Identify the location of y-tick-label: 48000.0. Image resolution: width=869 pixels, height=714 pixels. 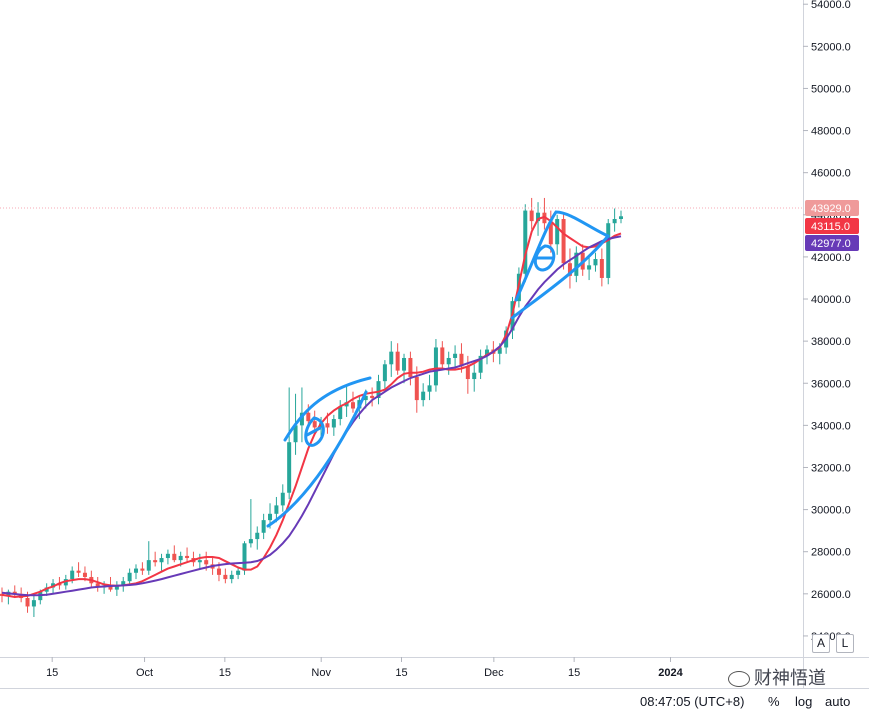
(831, 132).